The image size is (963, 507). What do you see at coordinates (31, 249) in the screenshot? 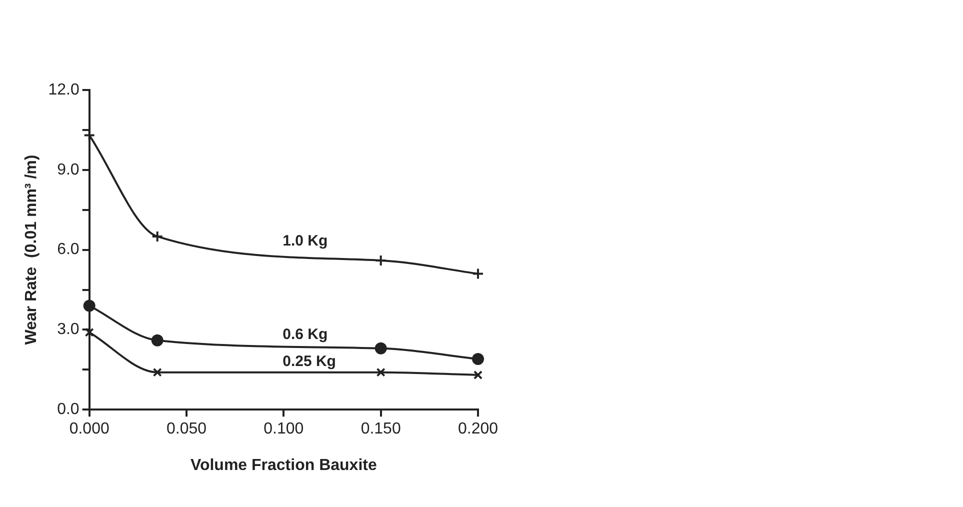
I see `y-axis-title: Wear Rate (0.01 mm³ /m)` at bounding box center [31, 249].